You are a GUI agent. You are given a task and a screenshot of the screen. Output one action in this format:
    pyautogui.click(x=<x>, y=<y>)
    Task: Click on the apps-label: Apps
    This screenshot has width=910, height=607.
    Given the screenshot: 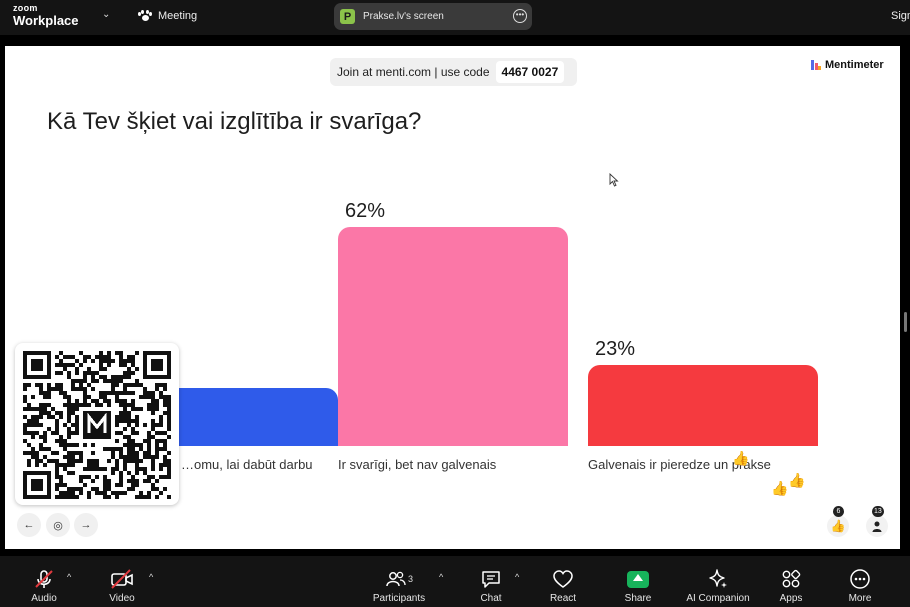 What is the action you would take?
    pyautogui.click(x=791, y=598)
    